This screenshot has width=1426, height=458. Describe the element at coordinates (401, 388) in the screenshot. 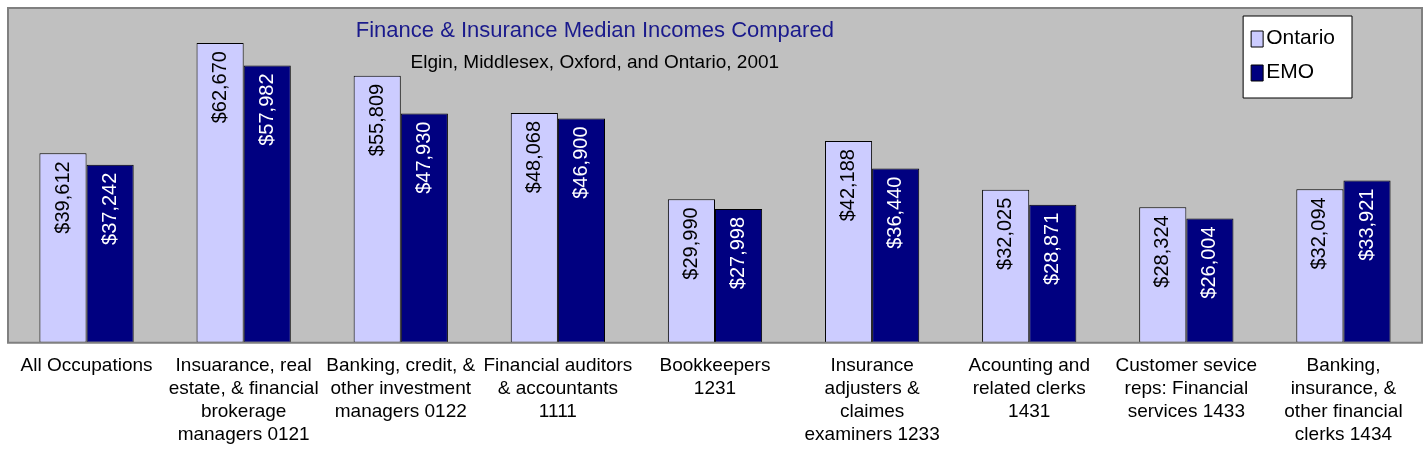

I see `x-tick-label: Banking, credit, & other investment managers 0122` at that location.